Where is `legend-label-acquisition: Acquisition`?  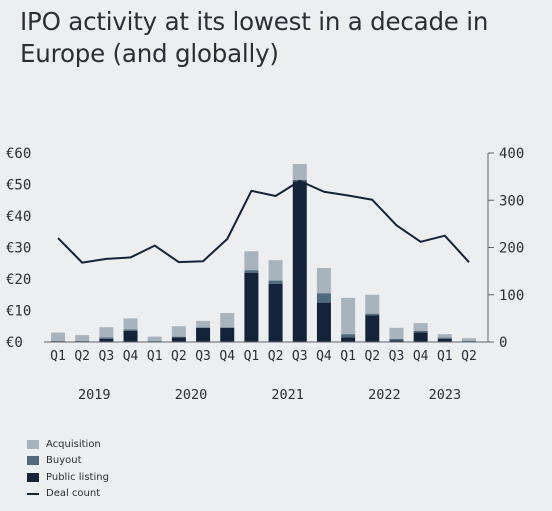
legend-label-acquisition: Acquisition is located at coordinates (73, 444).